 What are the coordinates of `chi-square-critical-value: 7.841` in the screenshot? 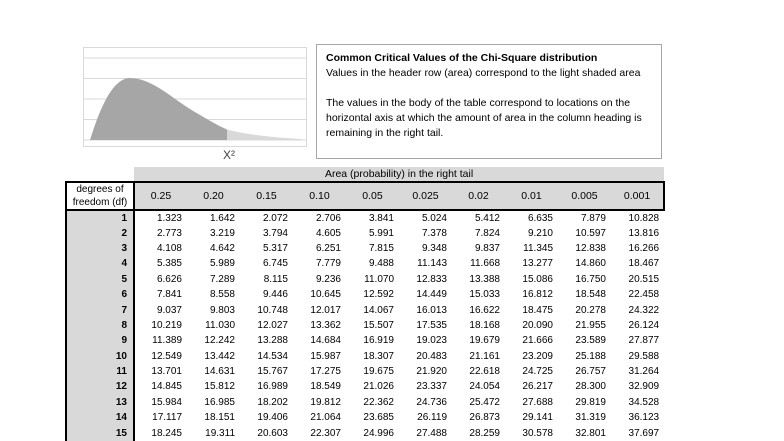 It's located at (160, 294).